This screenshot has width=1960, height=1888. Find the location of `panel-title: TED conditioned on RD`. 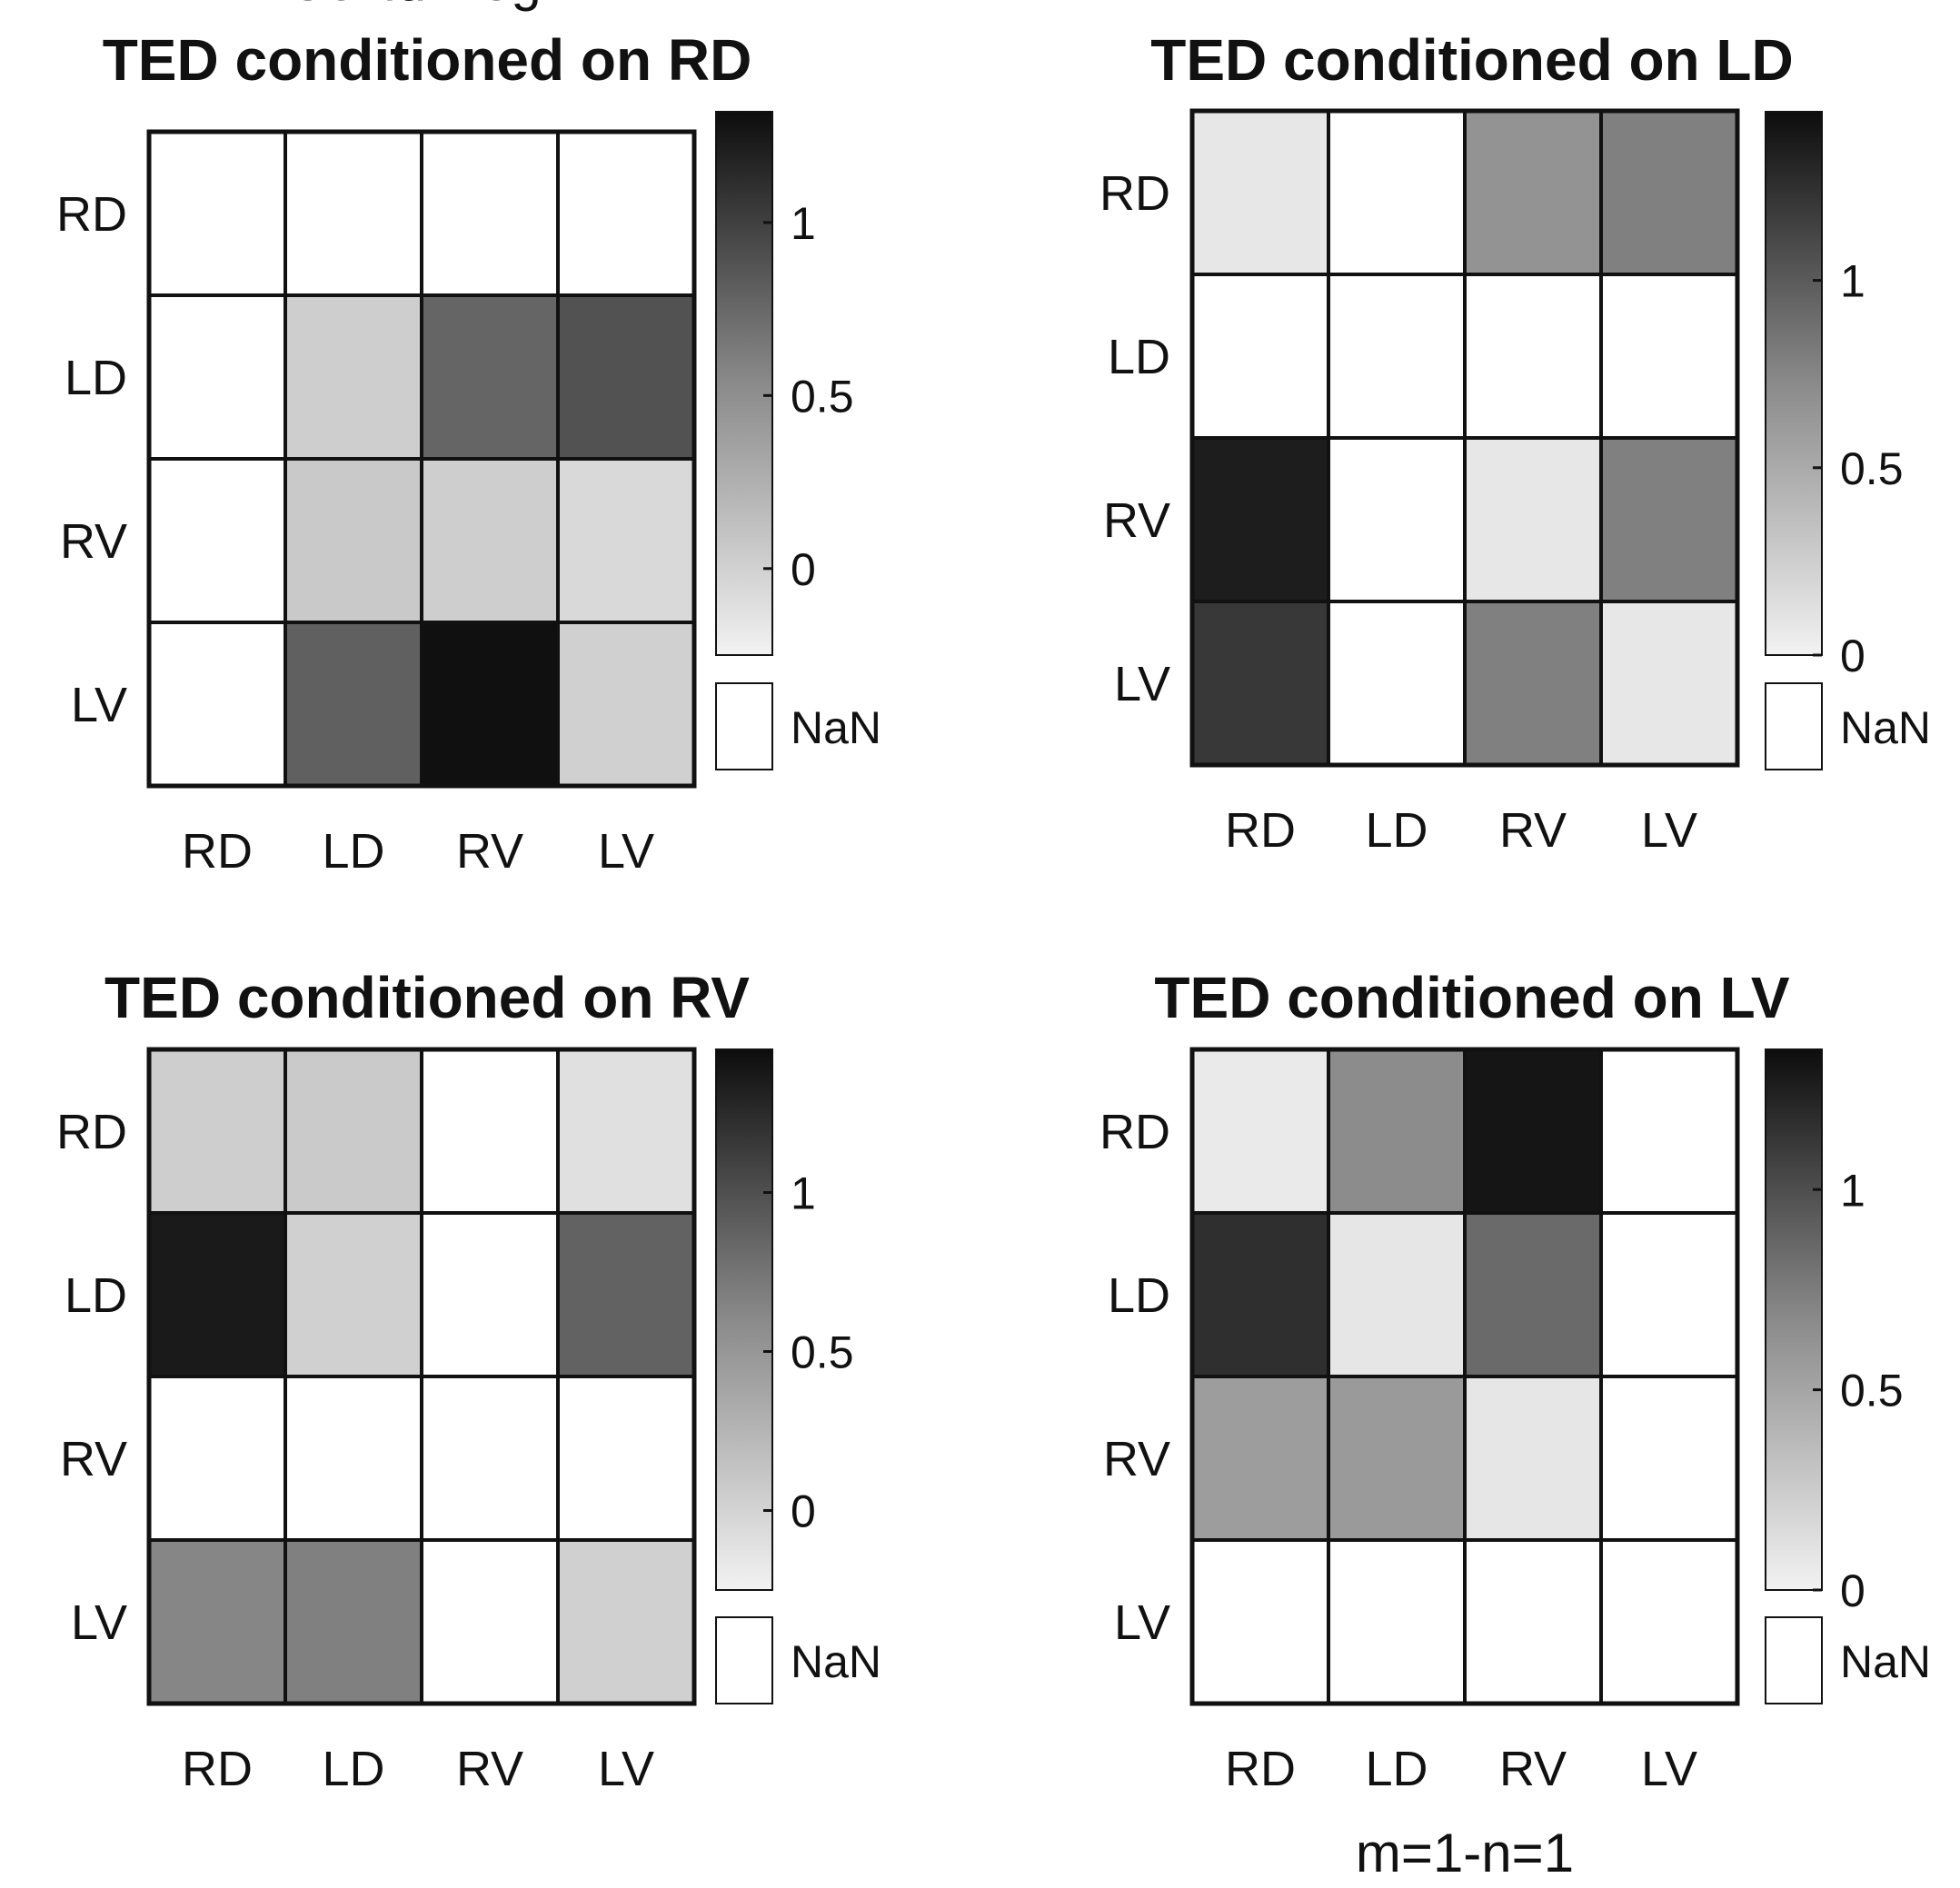

panel-title: TED conditioned on RD is located at coordinates (427, 60).